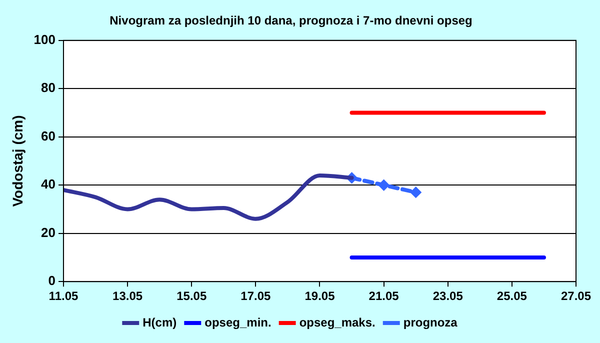 This screenshot has height=343, width=600. What do you see at coordinates (448, 296) in the screenshot?
I see `x-tick-label: 23.05` at bounding box center [448, 296].